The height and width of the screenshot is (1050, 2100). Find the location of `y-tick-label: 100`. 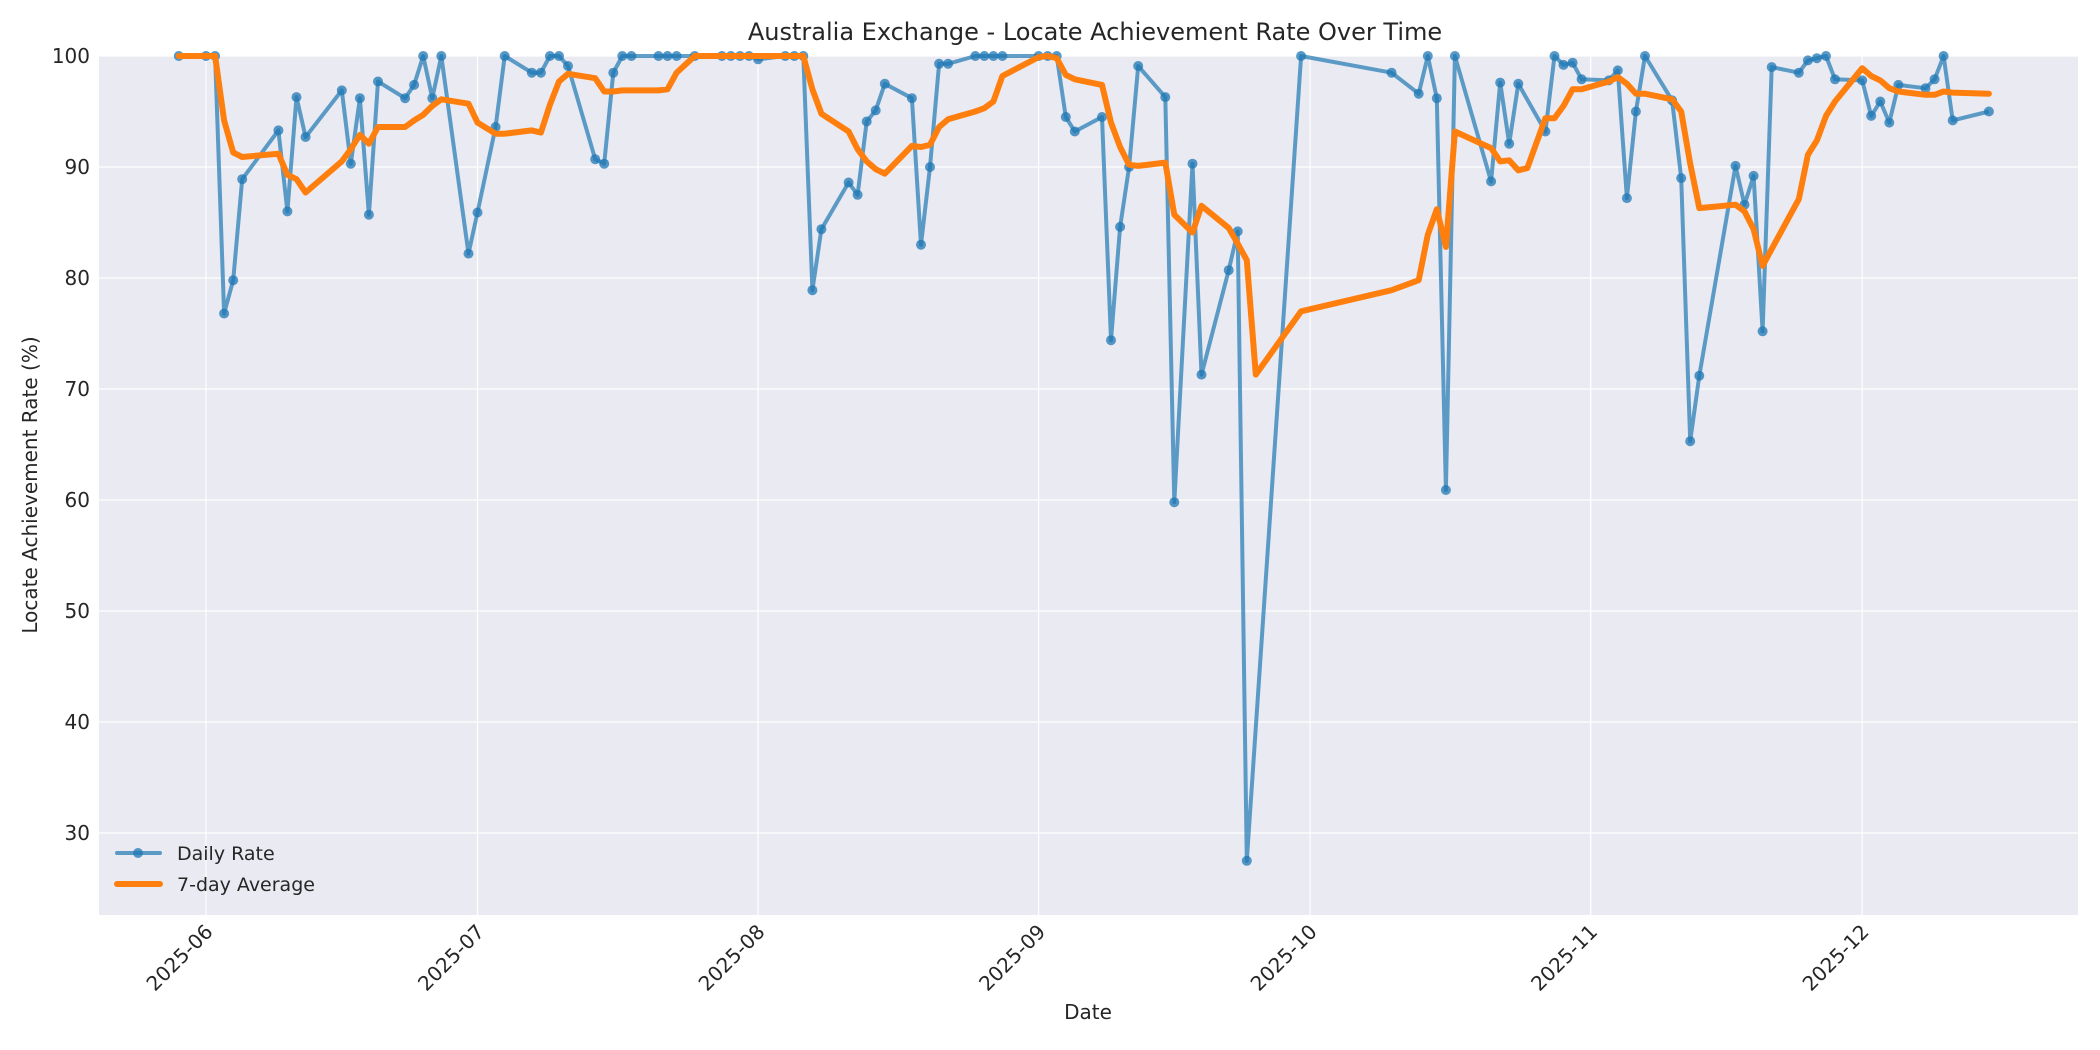

y-tick-label: 100 is located at coordinates (71, 56).